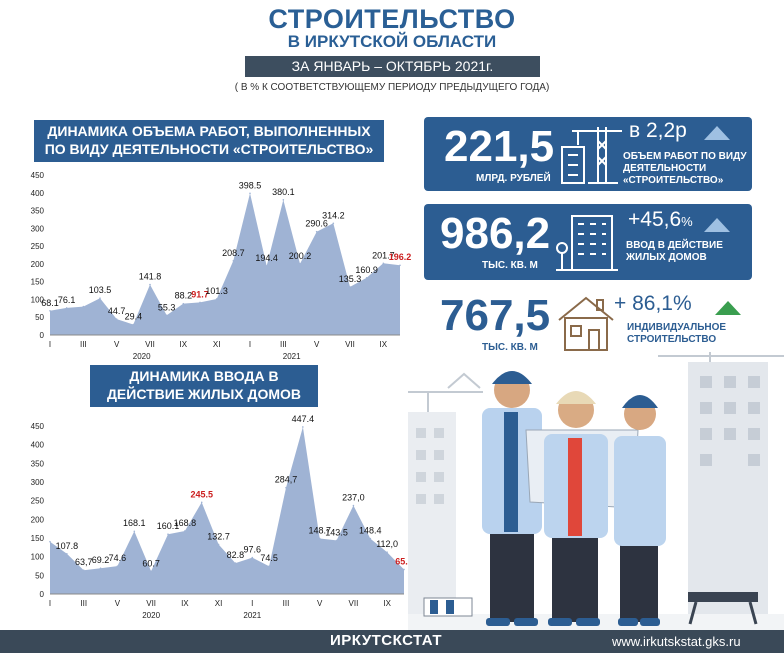  Describe the element at coordinates (184, 296) in the screenshot. I see `c1-label-8: 88.2` at that location.